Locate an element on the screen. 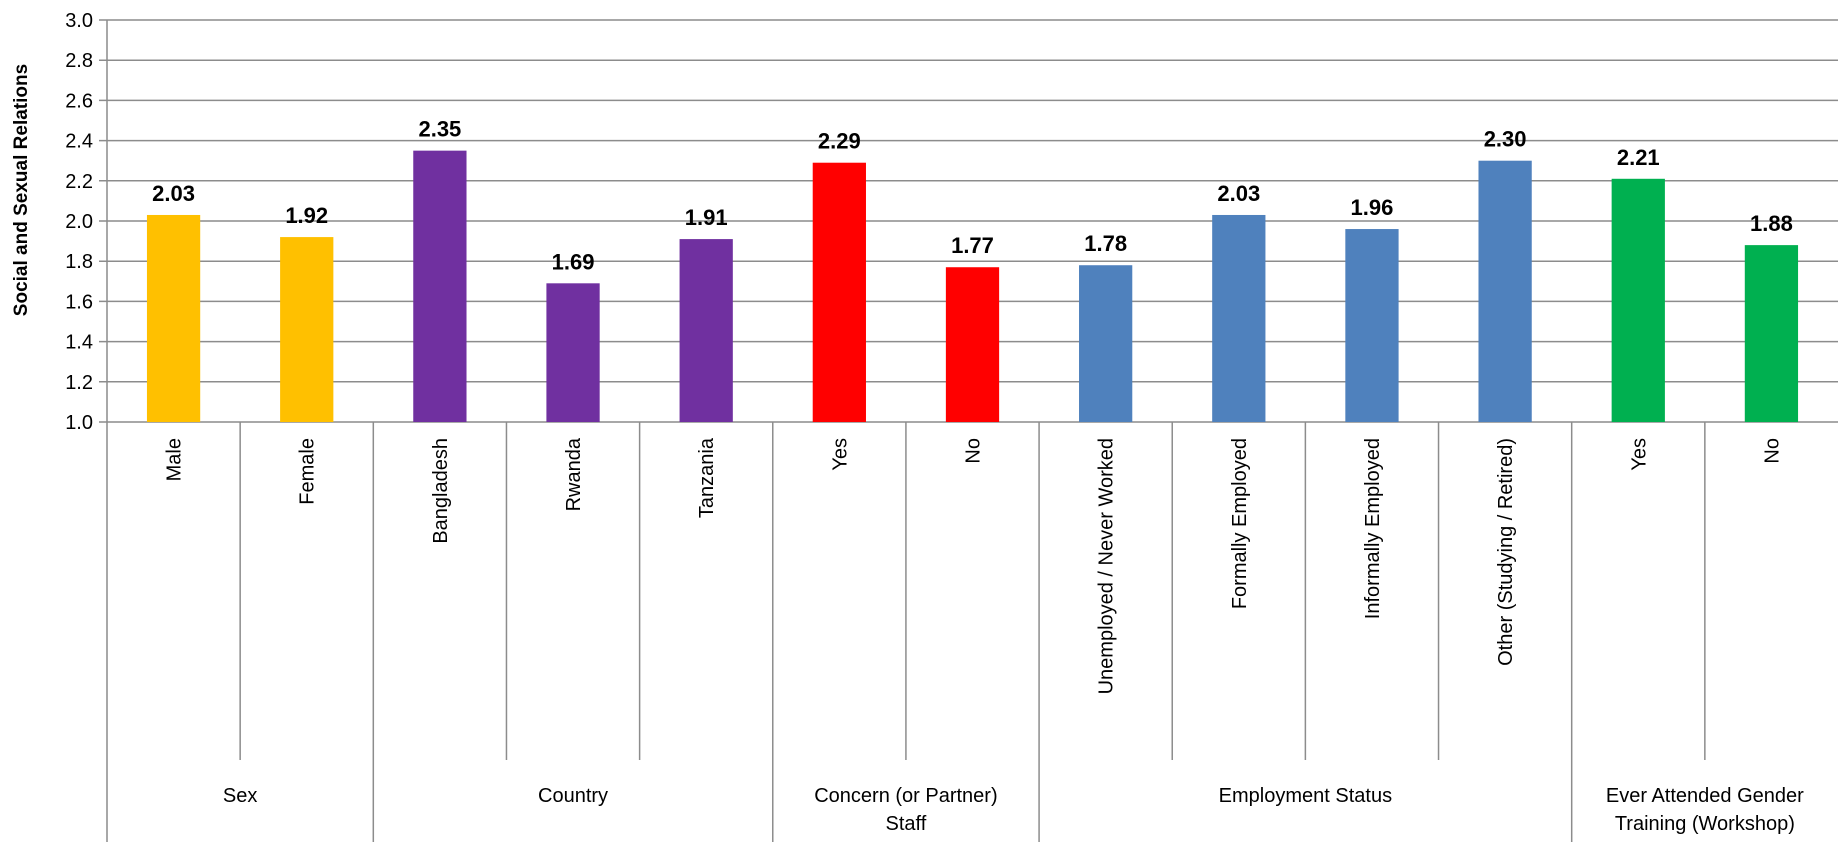  bar-value-label: 2.21 is located at coordinates (1638, 157).